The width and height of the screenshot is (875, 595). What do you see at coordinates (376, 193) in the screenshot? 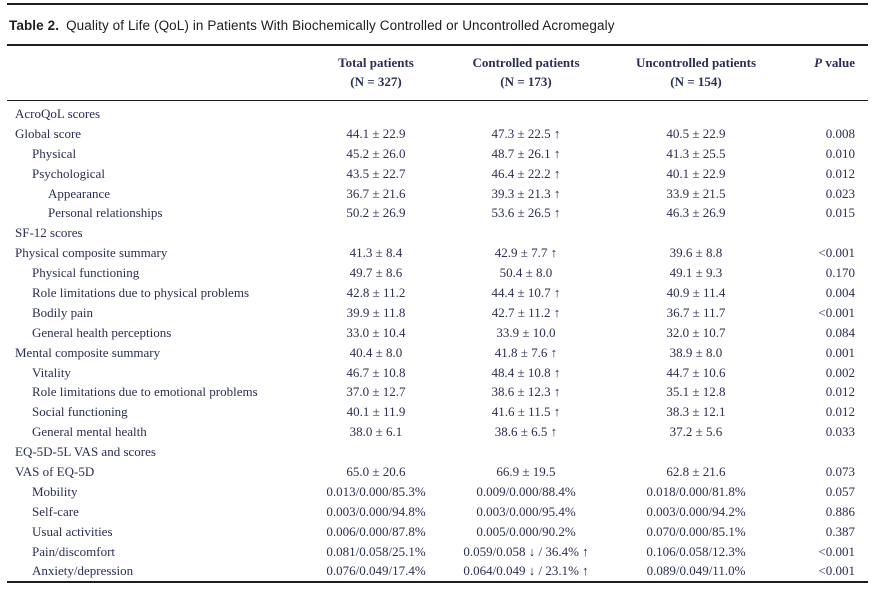
I see `cell-total-patients: 36.7 ± 21.6` at bounding box center [376, 193].